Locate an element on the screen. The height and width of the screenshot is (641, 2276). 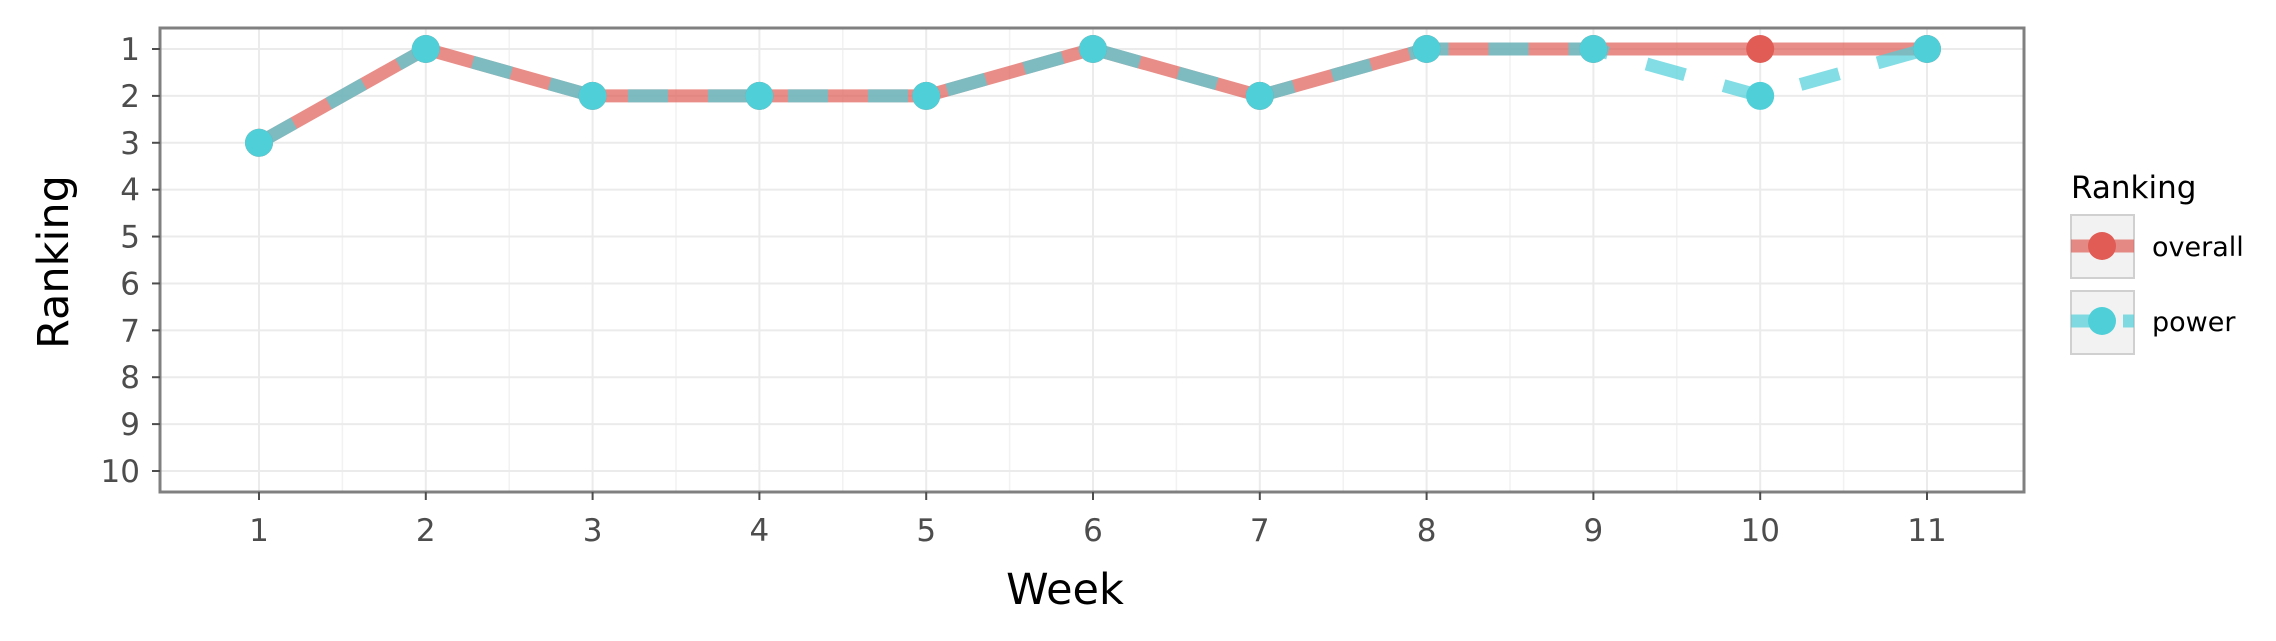
legend-item-power: power is located at coordinates (2153, 322).